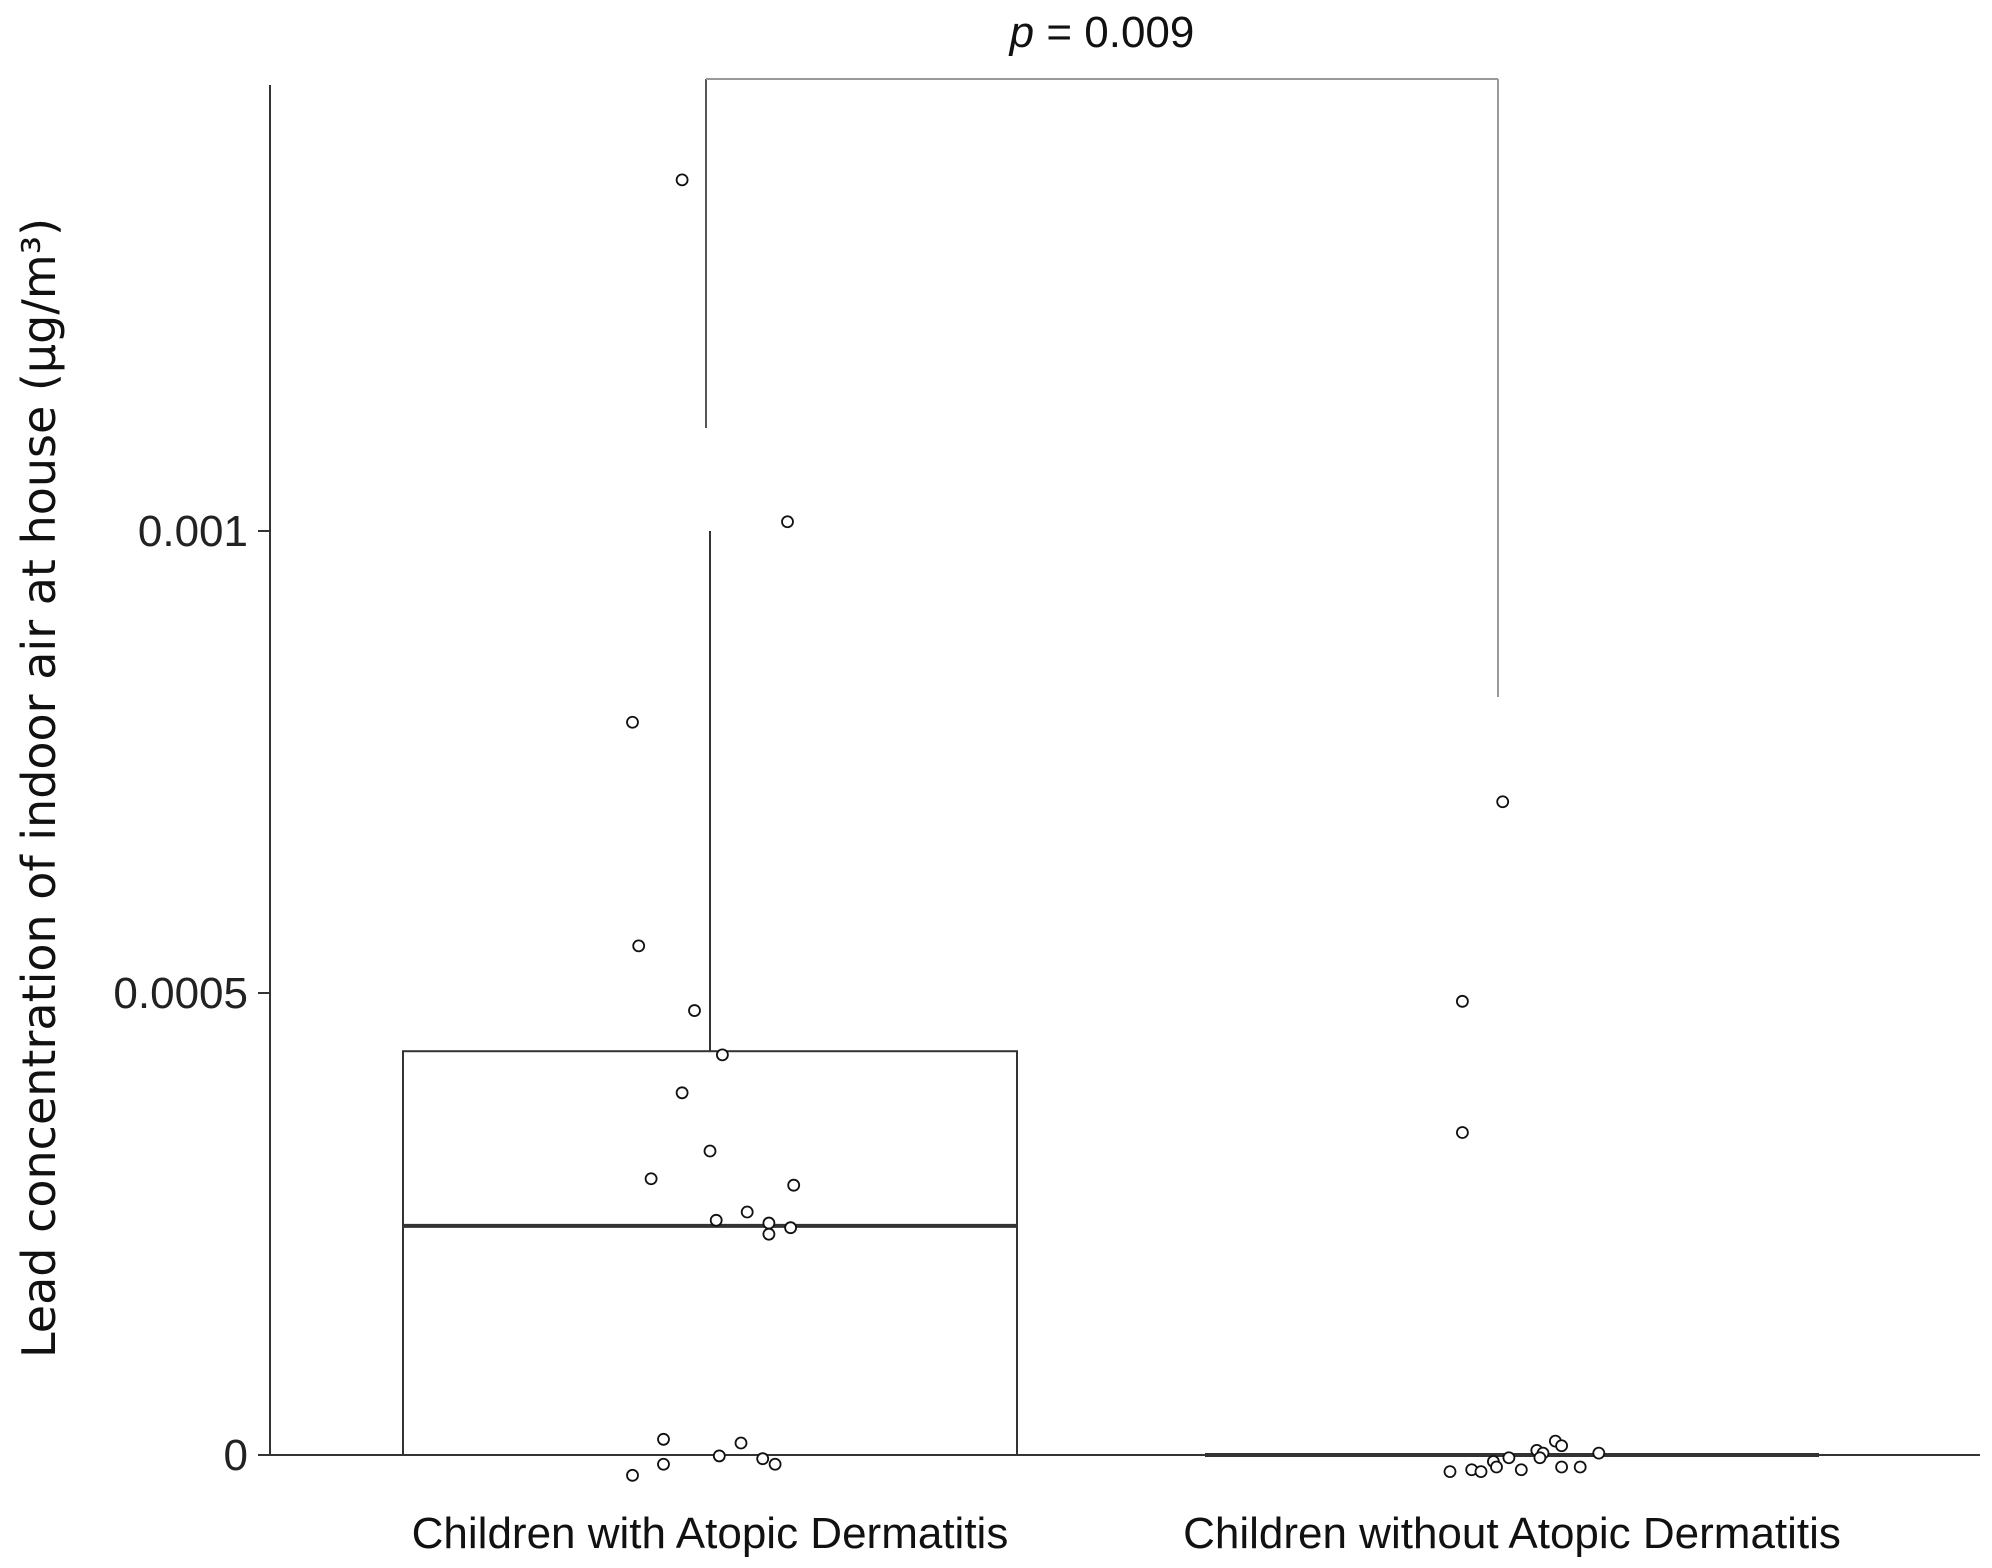  Describe the element at coordinates (710, 1253) in the screenshot. I see `box-iqr` at that location.